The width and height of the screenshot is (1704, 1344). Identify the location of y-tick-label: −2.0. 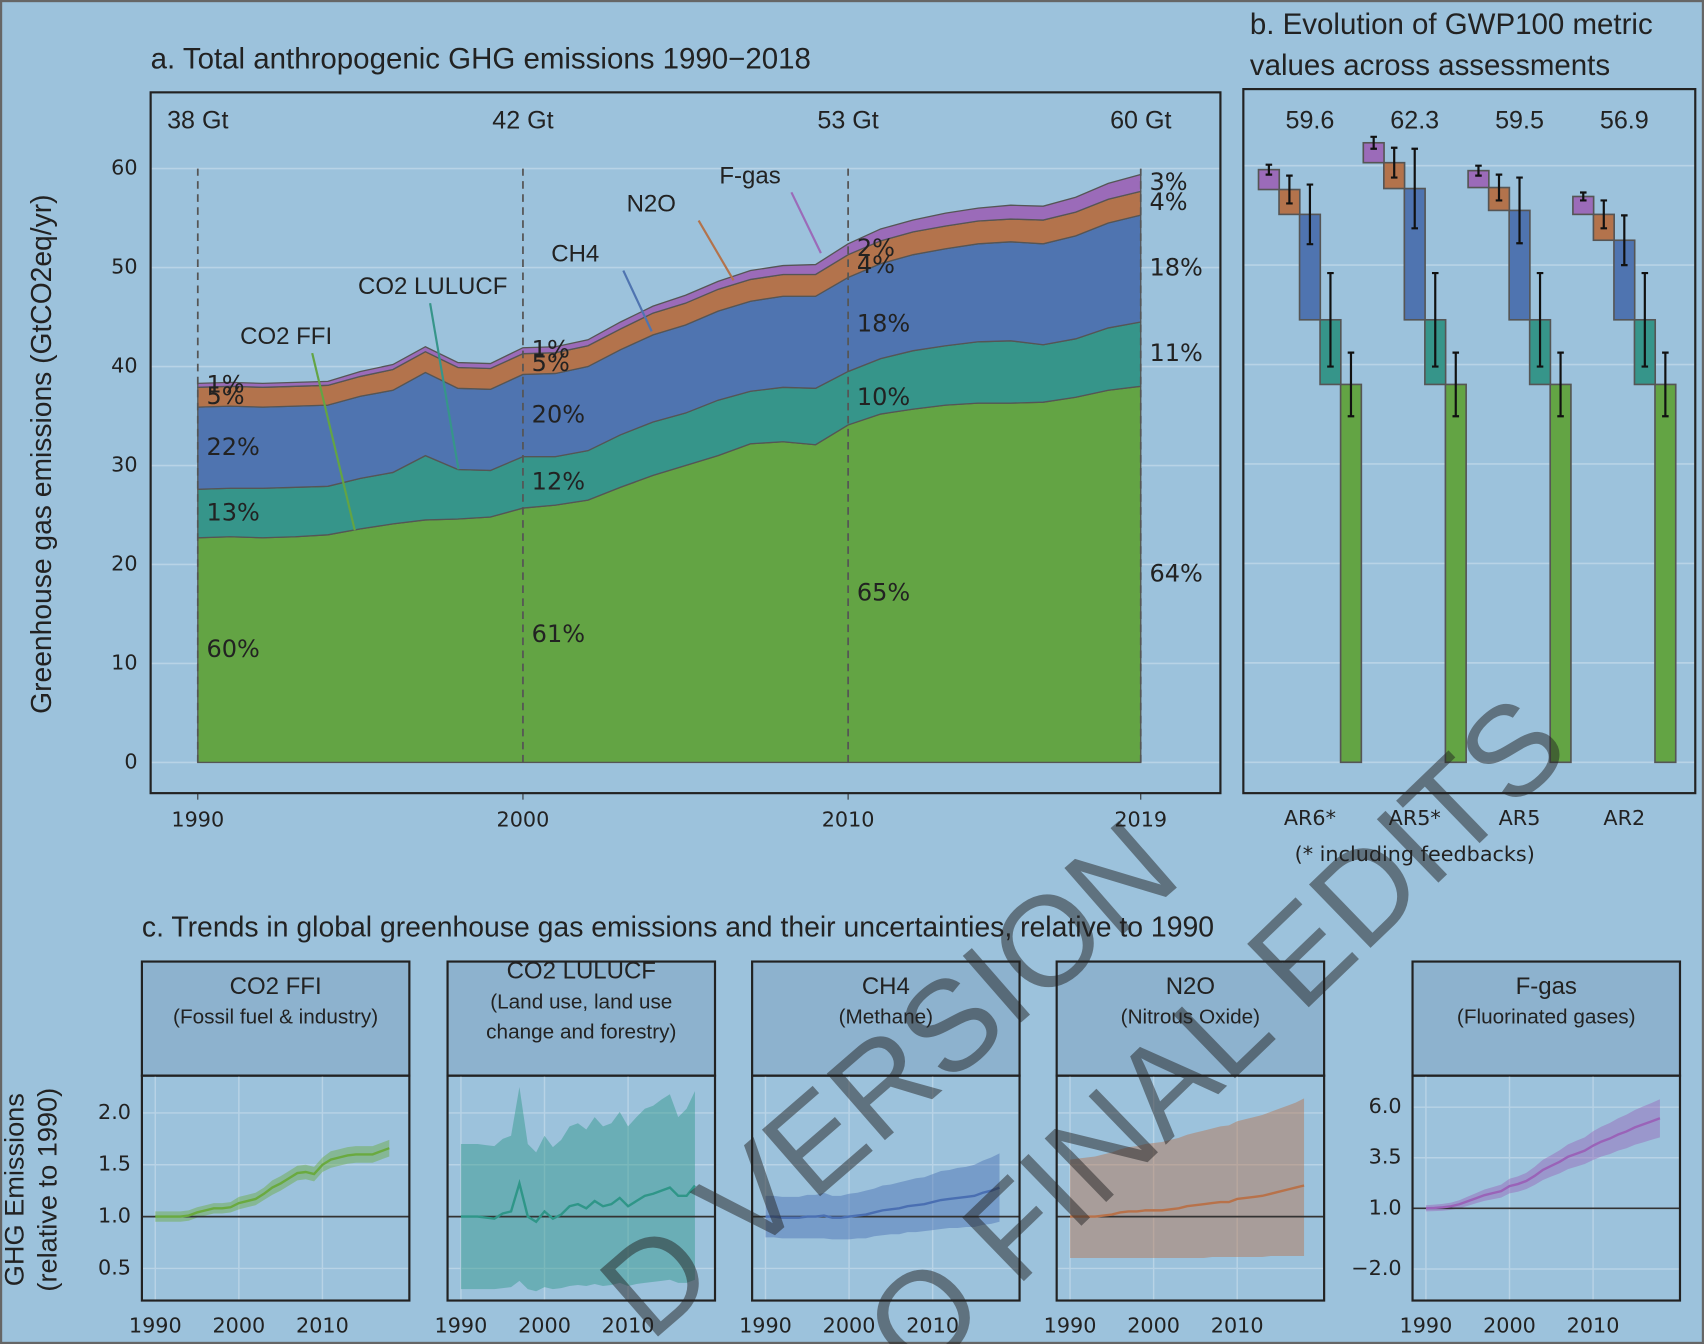
(1376, 1268).